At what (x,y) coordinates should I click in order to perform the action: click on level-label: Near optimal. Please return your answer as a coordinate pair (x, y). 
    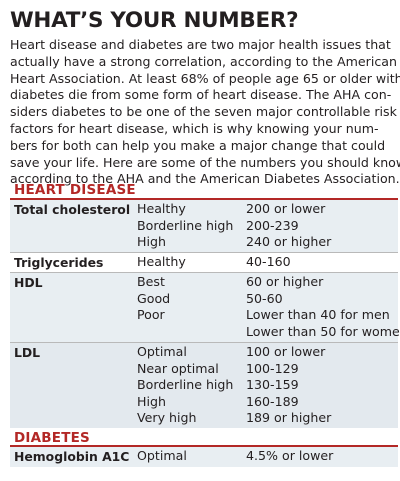
    Looking at the image, I should click on (178, 368).